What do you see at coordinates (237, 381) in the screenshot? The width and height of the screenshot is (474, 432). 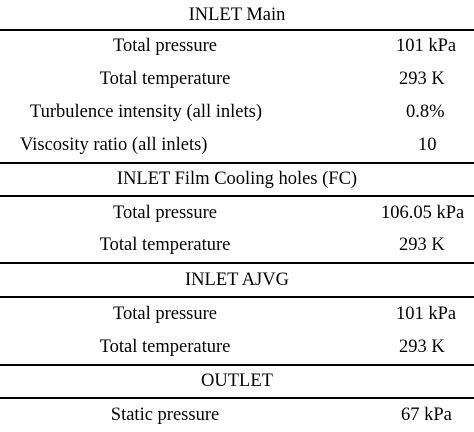 I see `section-header-outlet: OUTLET` at bounding box center [237, 381].